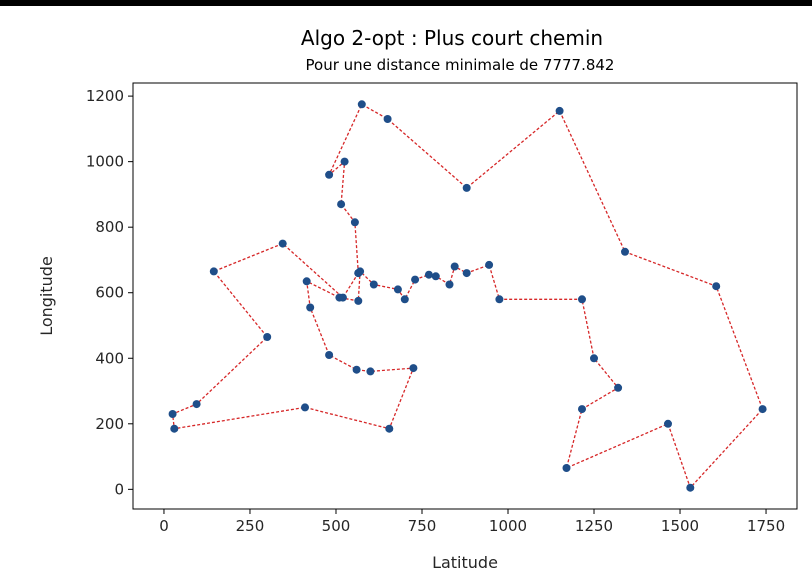 This screenshot has height=582, width=812. I want to click on x-tick-label: 500, so click(336, 526).